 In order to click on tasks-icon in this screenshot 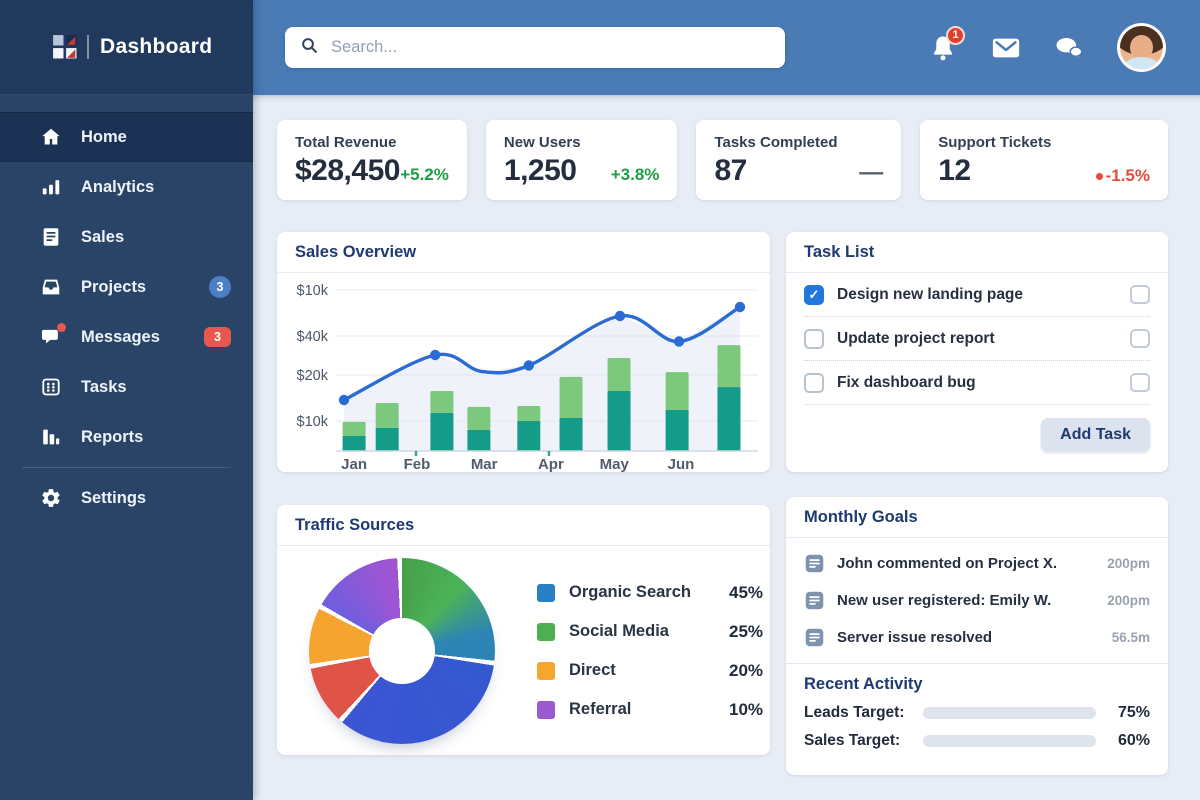, I will do `click(51, 387)`.